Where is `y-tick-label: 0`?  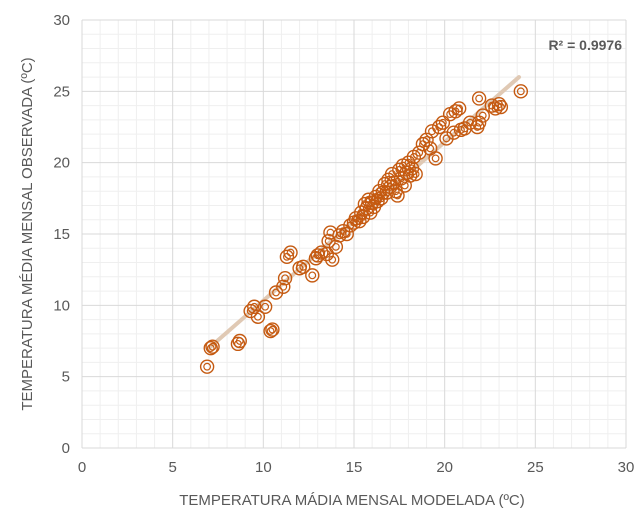
y-tick-label: 0 is located at coordinates (66, 448).